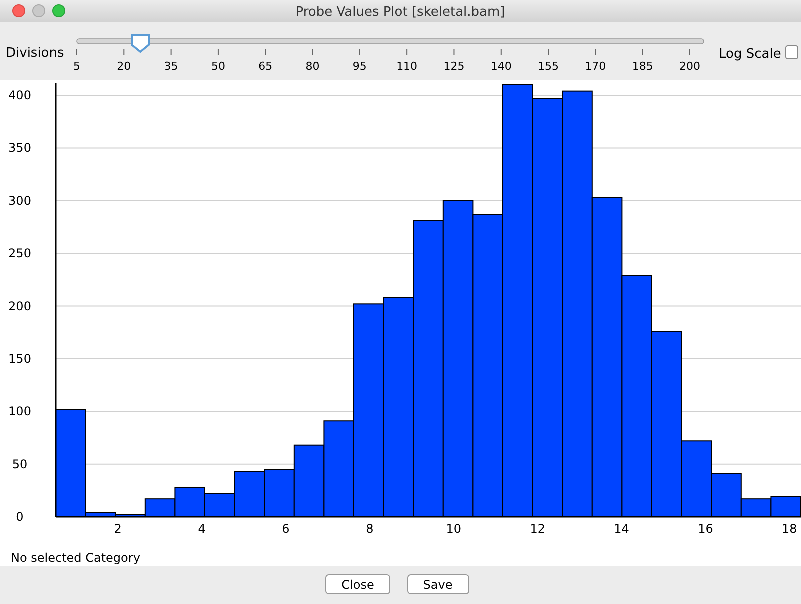  What do you see at coordinates (75, 558) in the screenshot?
I see `text: No selected Category` at bounding box center [75, 558].